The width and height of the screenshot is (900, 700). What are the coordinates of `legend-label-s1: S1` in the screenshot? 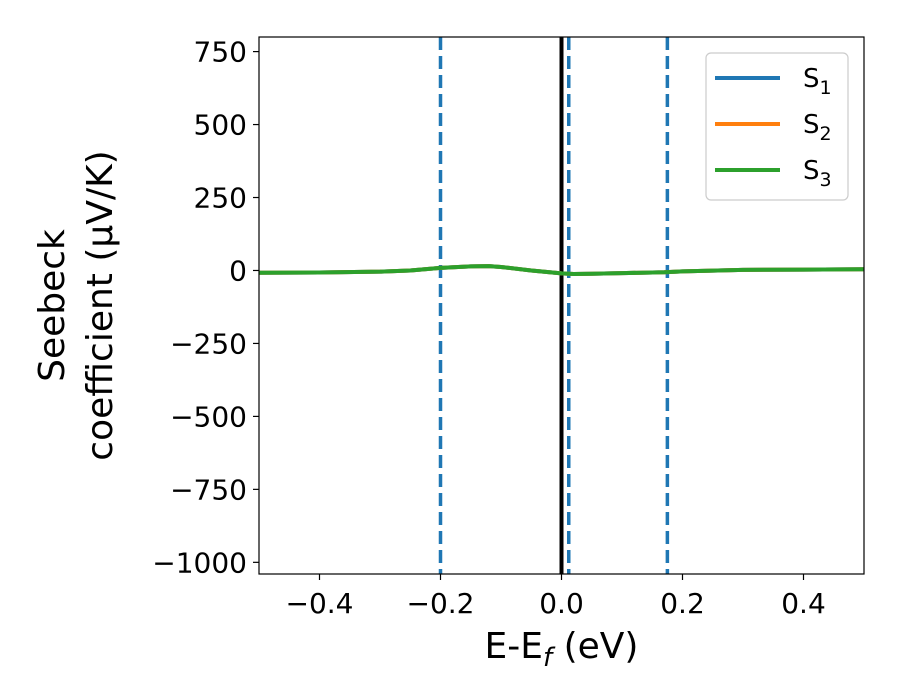 It's located at (817, 81).